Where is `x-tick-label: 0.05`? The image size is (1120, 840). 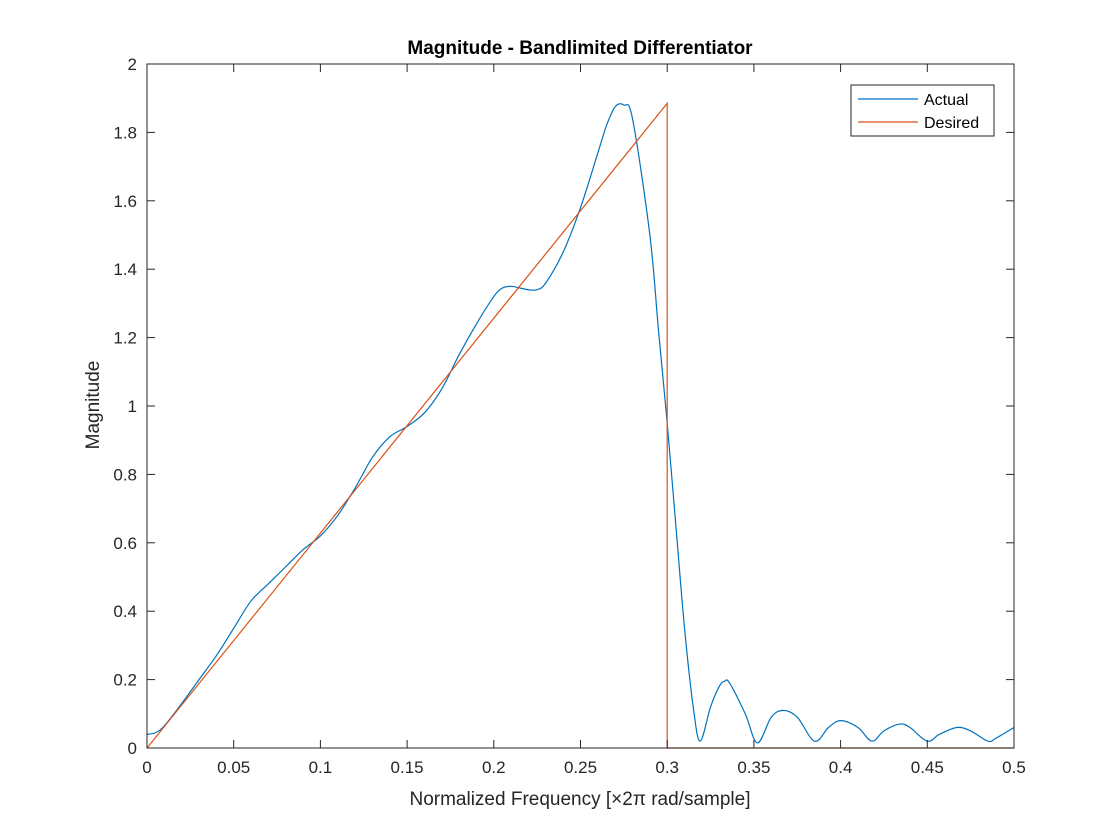 x-tick-label: 0.05 is located at coordinates (233, 767).